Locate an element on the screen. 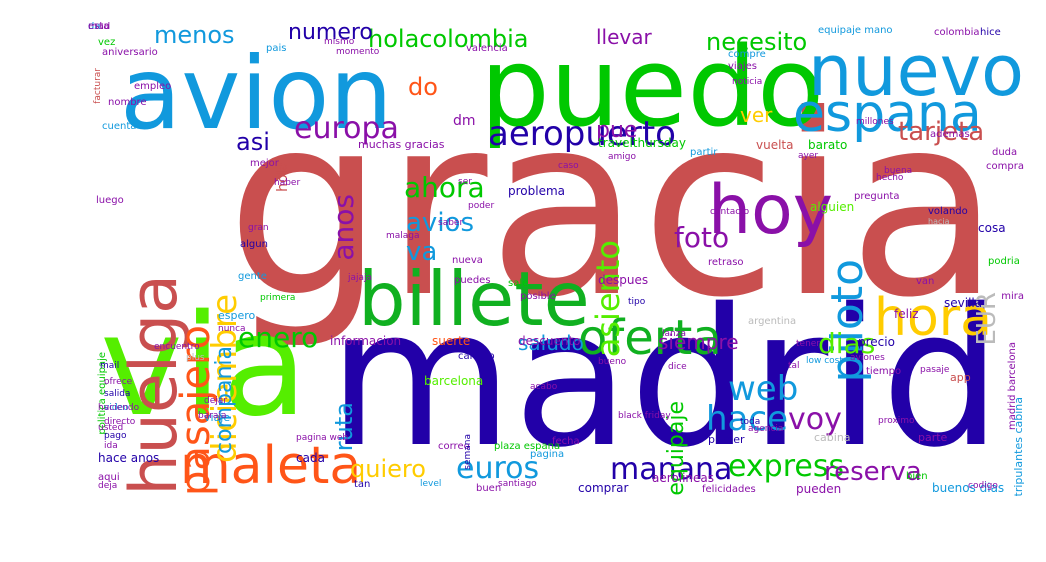 The height and width of the screenshot is (562, 1046). word-gente: gente is located at coordinates (252, 276).